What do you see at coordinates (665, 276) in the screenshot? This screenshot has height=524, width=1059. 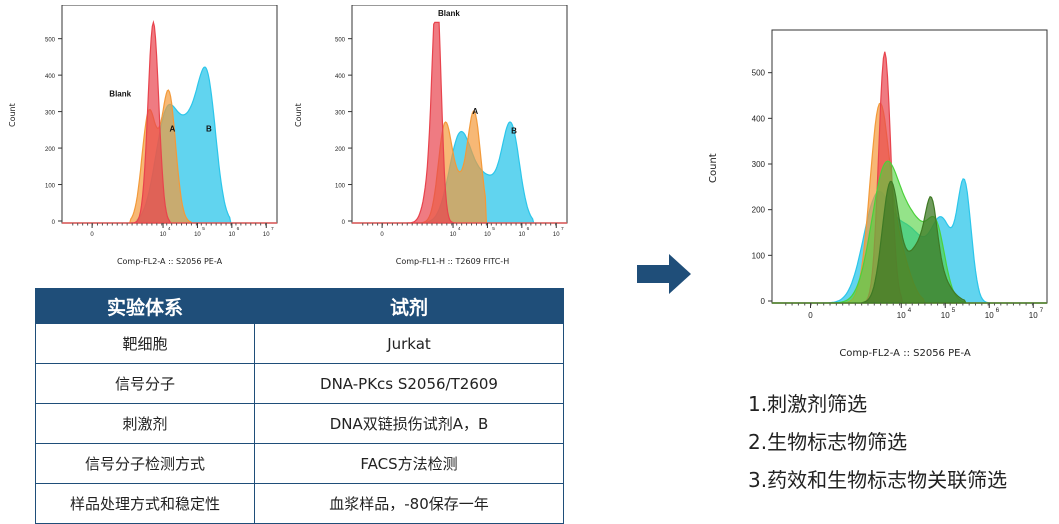 I see `right-arrow-icon` at bounding box center [665, 276].